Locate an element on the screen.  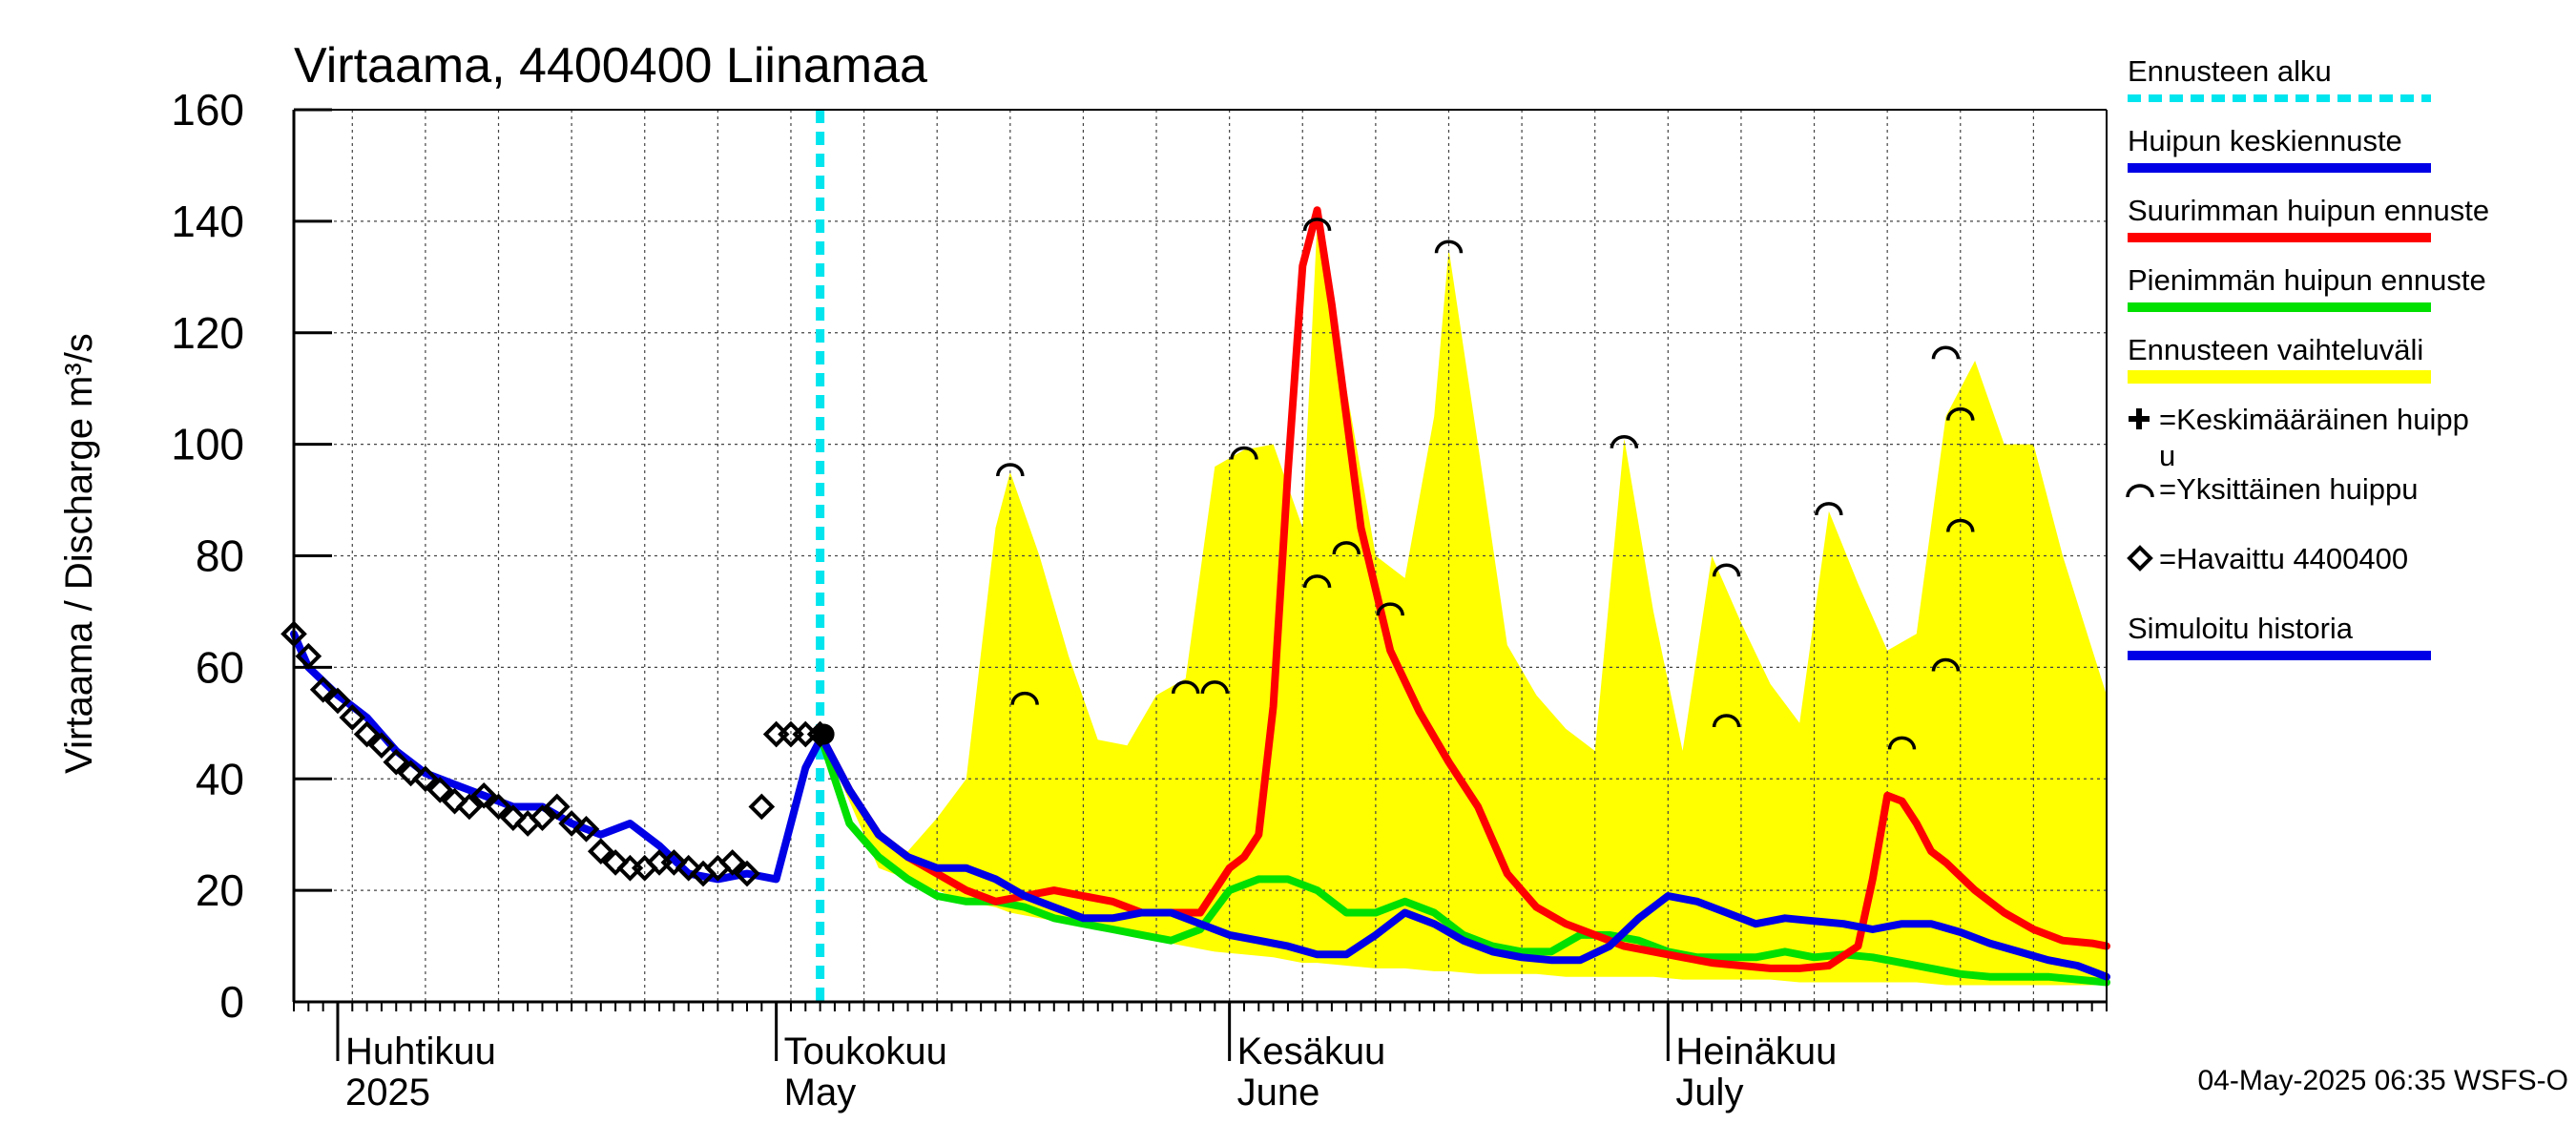
month-label: Huhtikuu is located at coordinates (420, 1051).